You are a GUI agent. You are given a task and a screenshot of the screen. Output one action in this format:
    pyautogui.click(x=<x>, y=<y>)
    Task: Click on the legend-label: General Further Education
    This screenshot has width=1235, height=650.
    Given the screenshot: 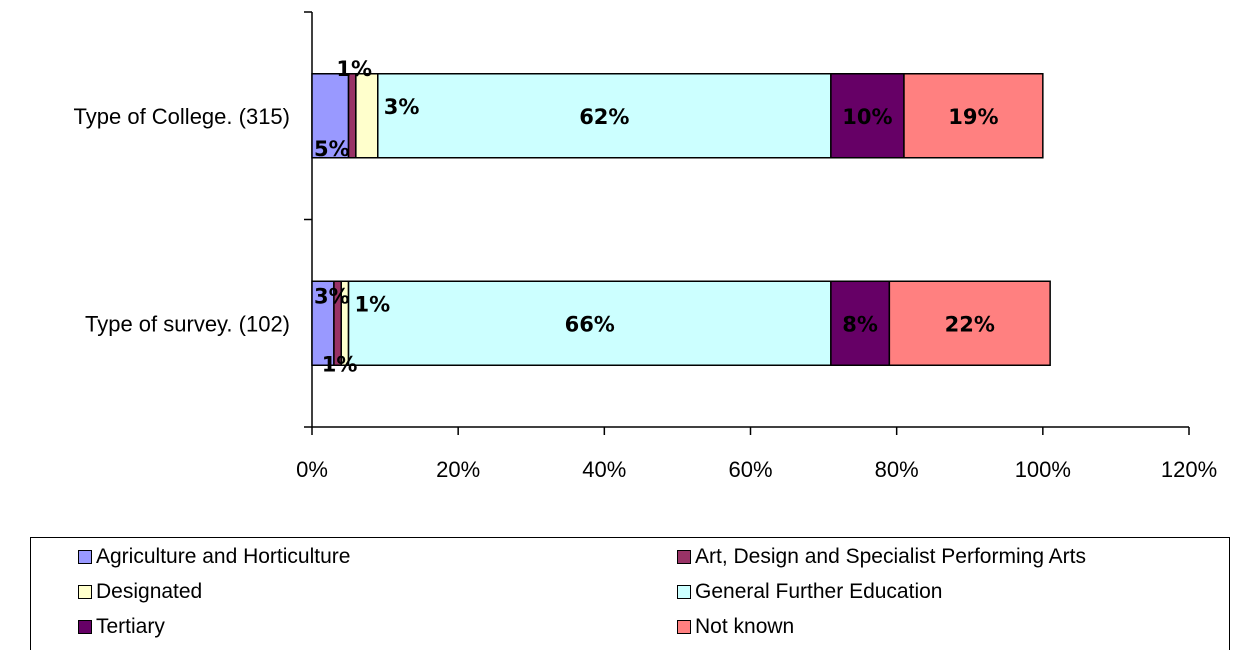 What is the action you would take?
    pyautogui.click(x=819, y=591)
    